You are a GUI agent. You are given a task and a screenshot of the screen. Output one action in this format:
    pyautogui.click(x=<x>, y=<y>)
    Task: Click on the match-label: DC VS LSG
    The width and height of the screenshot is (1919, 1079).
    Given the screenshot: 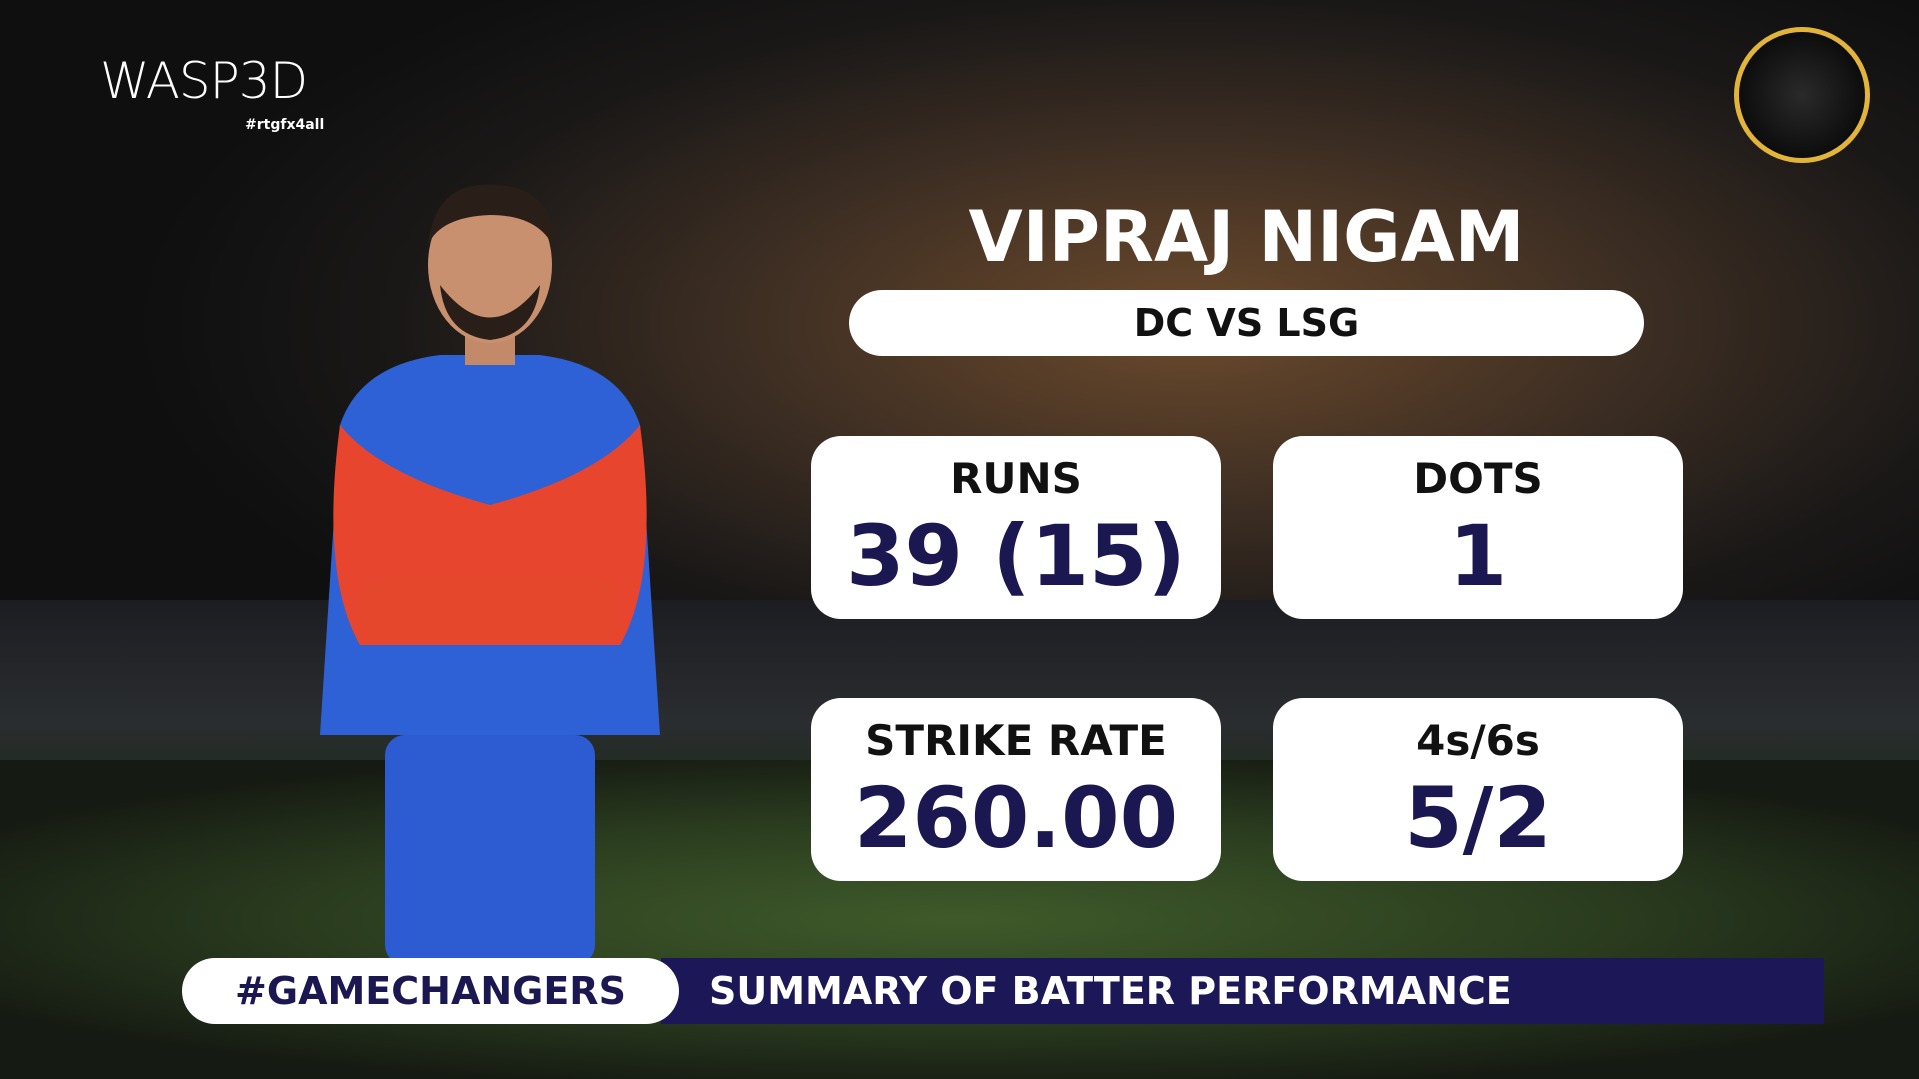 What is the action you would take?
    pyautogui.click(x=1246, y=323)
    